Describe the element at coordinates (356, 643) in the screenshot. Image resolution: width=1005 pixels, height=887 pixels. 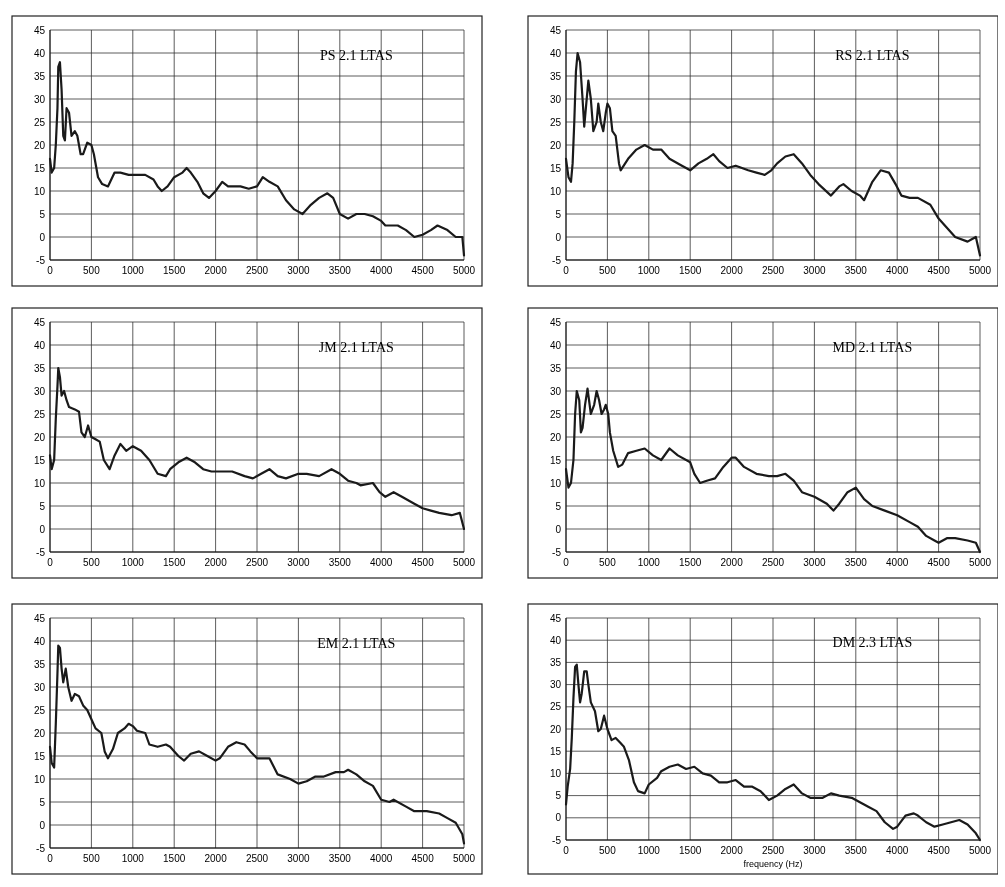
I see `text: EM 2.1 LTAS` at that location.